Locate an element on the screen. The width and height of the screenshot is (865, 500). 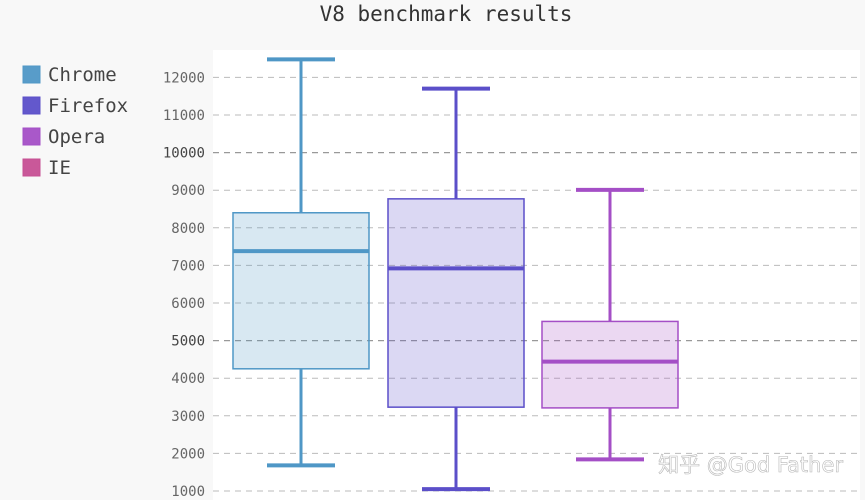
y-tick-label: 2000 is located at coordinates (188, 454).